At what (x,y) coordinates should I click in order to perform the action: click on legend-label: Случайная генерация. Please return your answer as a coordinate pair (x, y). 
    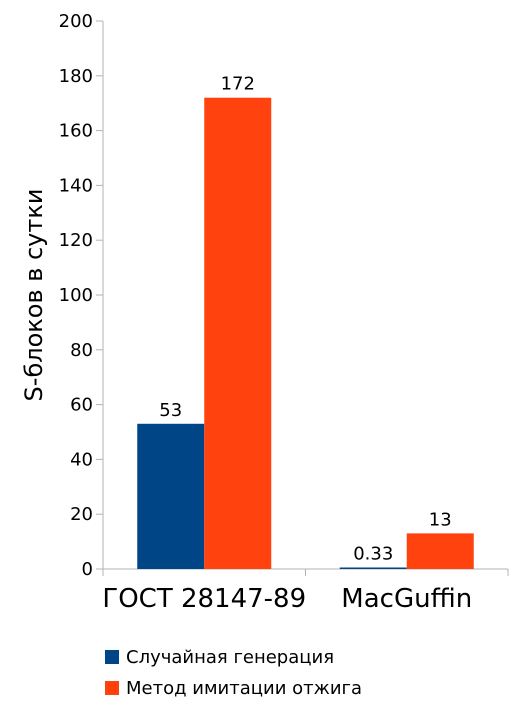
    Looking at the image, I should click on (230, 657).